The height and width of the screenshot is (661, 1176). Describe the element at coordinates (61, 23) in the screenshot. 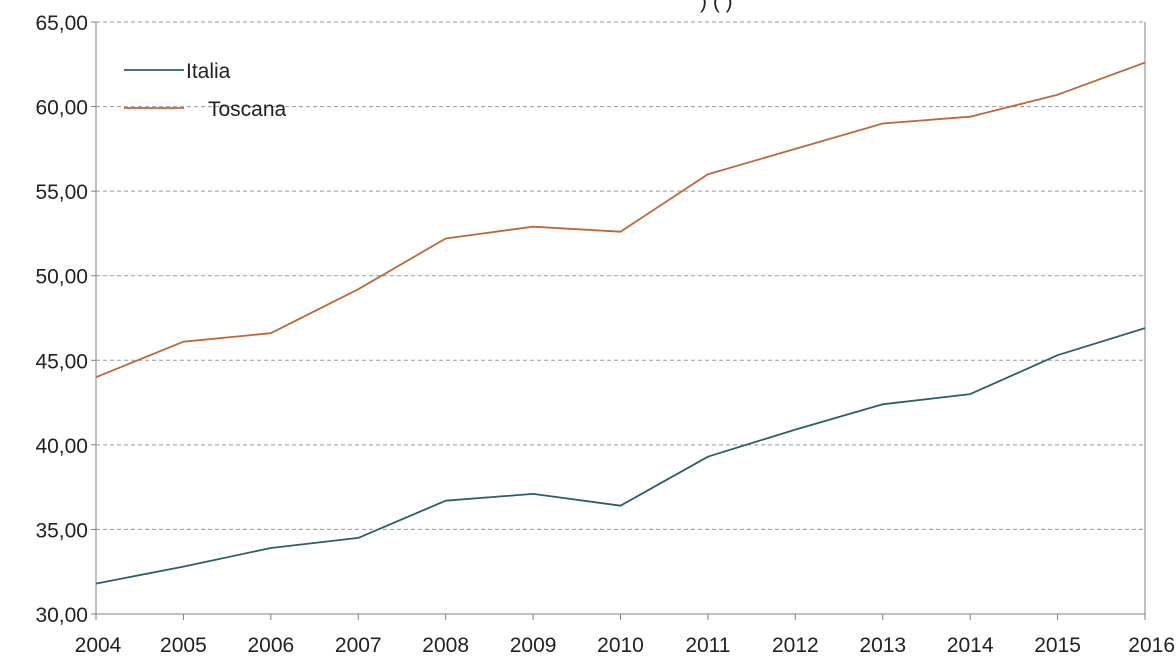

I see `y-tick-label: 65,00` at that location.